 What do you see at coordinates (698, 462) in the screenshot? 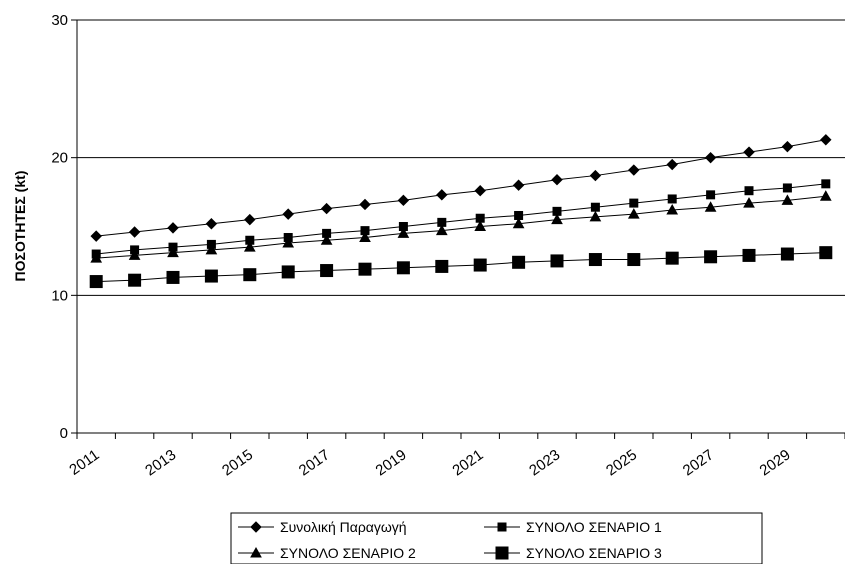
I see `x-tick-label: 2027` at bounding box center [698, 462].